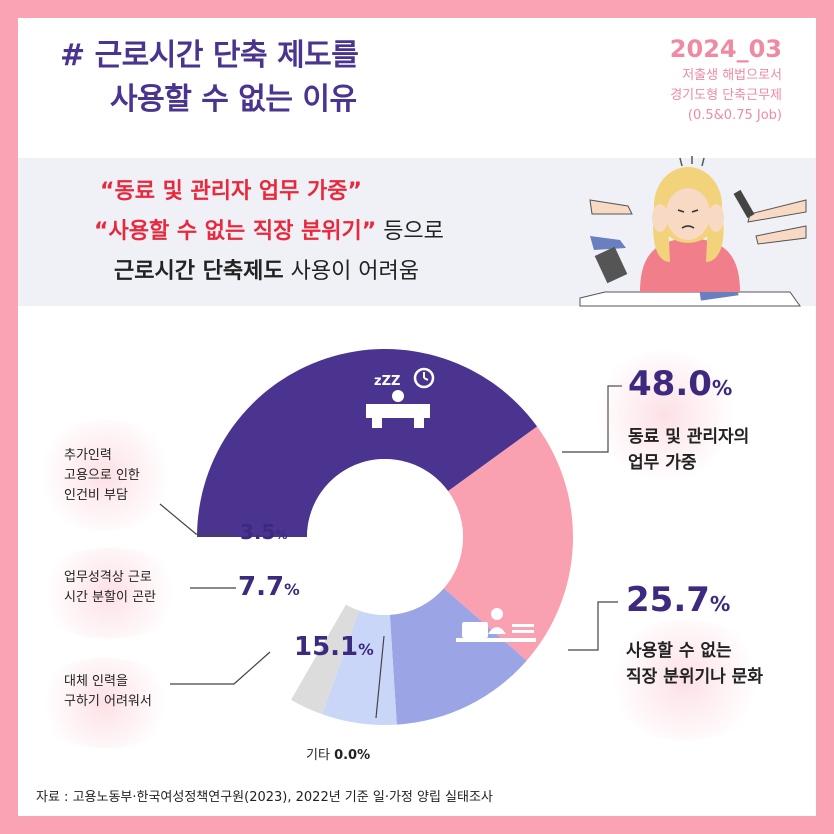 The height and width of the screenshot is (834, 834). Describe the element at coordinates (496, 625) in the screenshot. I see `laptop-person-icon` at that location.